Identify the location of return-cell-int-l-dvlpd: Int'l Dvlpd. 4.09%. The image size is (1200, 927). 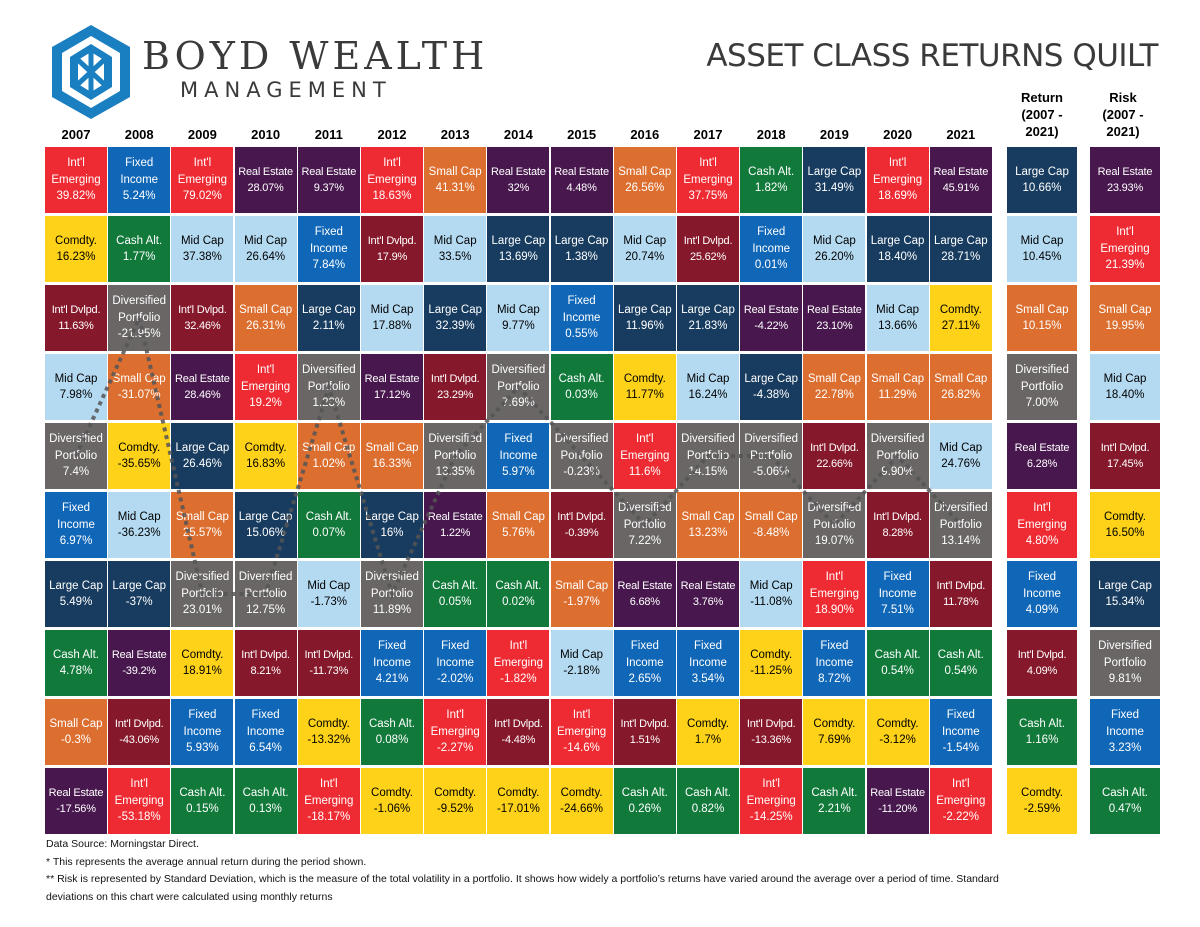
(1042, 663).